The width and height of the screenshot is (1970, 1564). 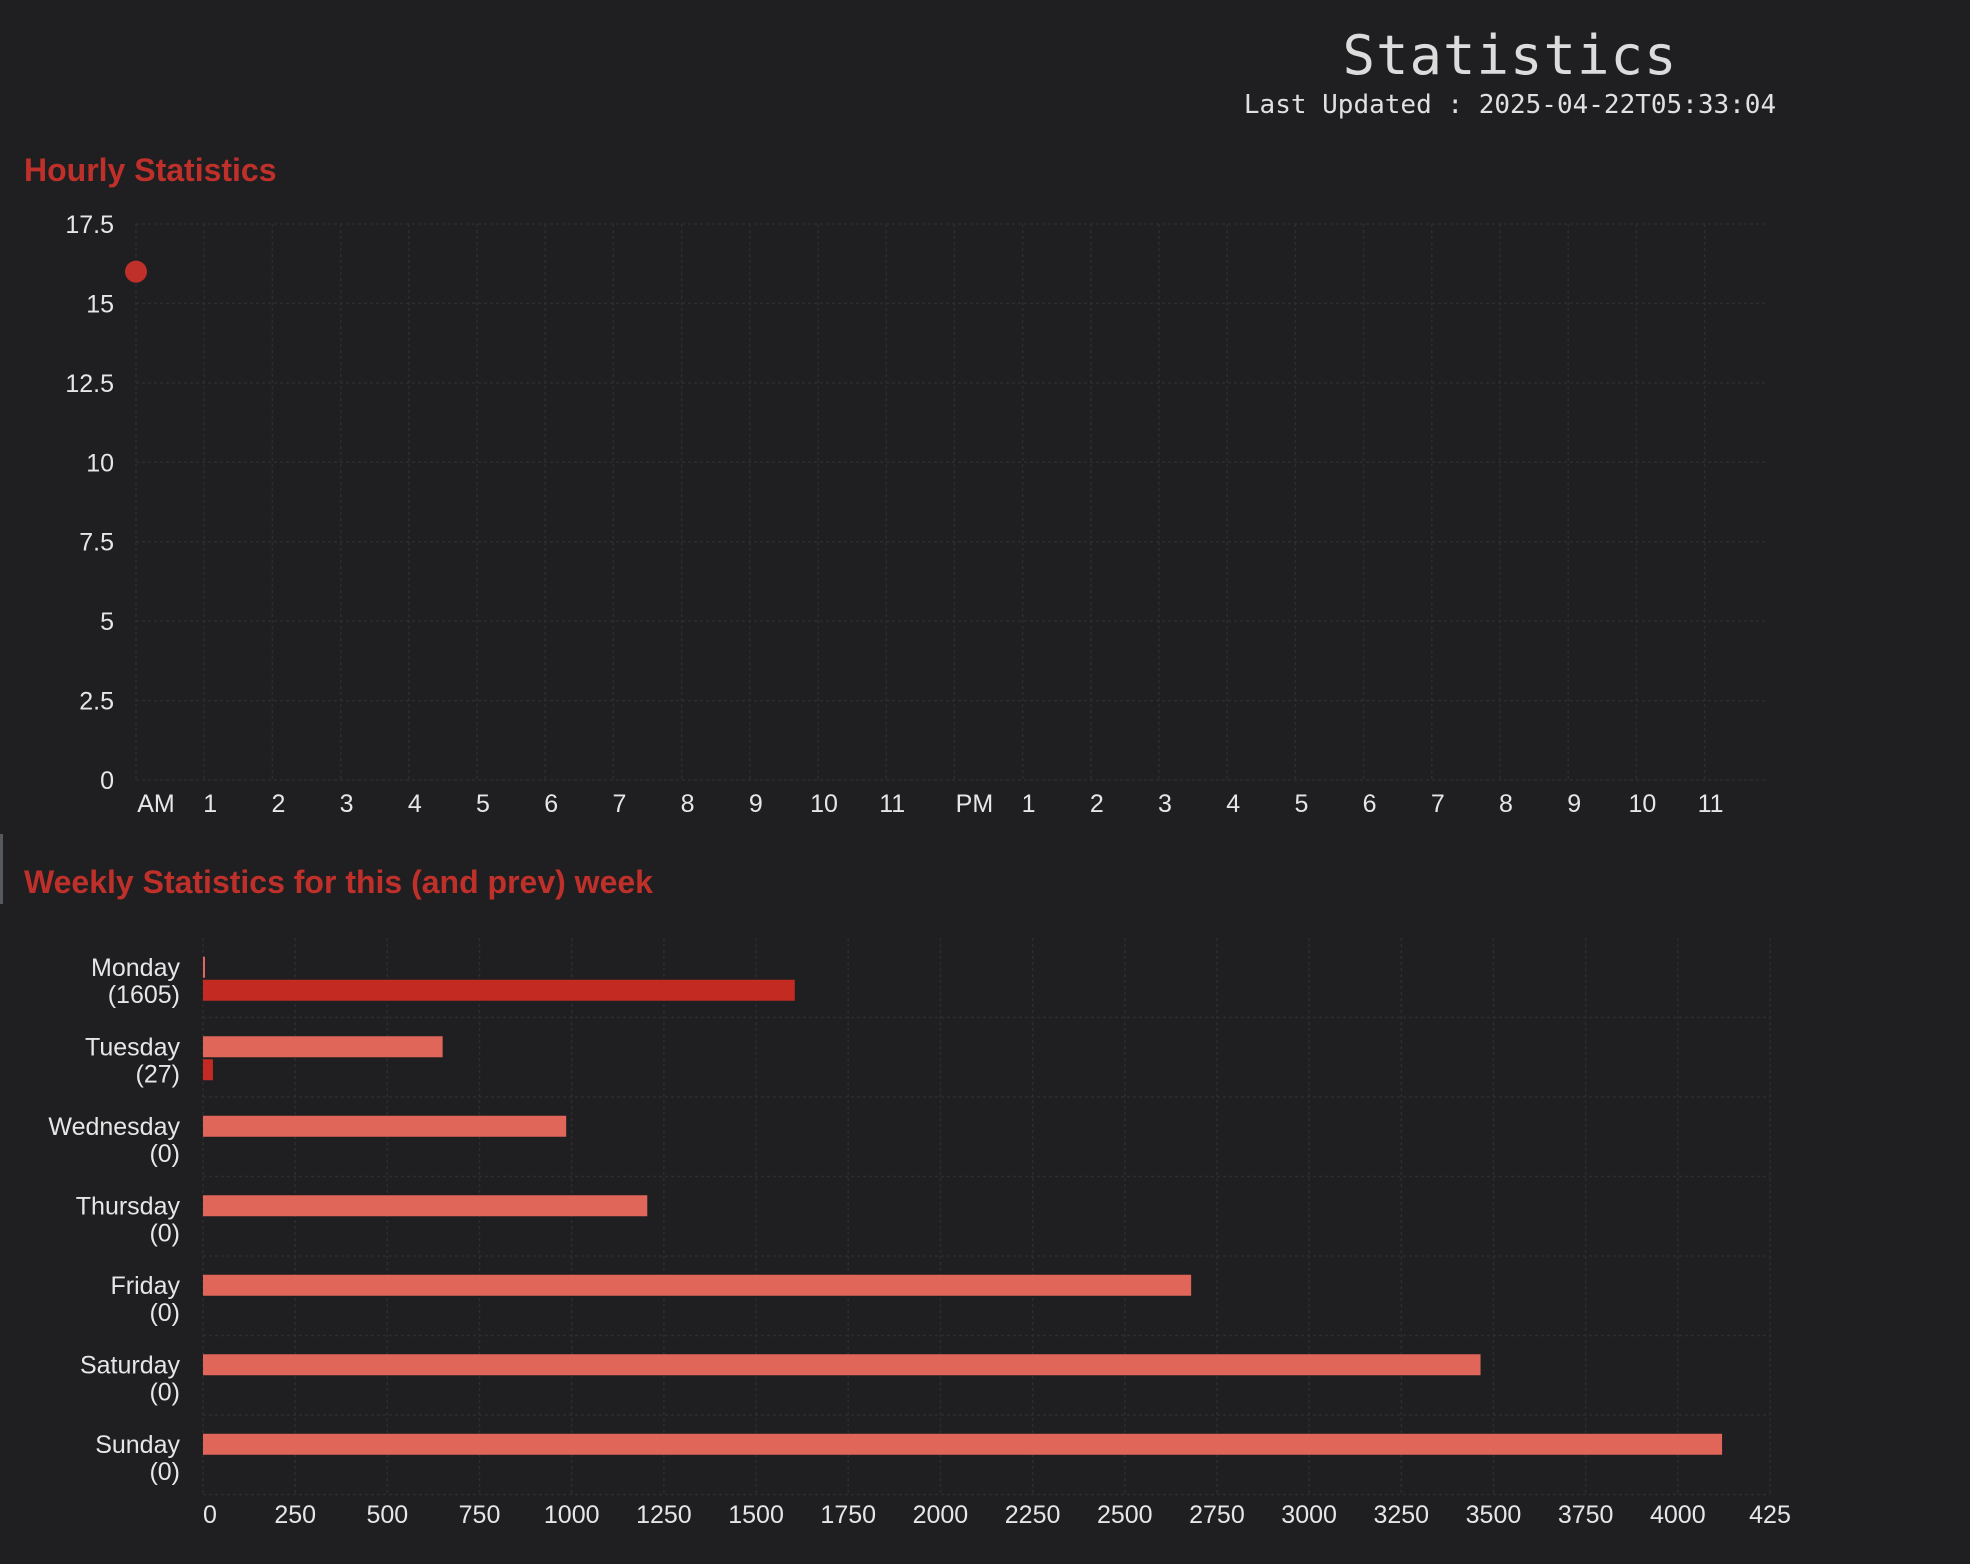 What do you see at coordinates (387, 1515) in the screenshot?
I see `weekly-x-tick: 500` at bounding box center [387, 1515].